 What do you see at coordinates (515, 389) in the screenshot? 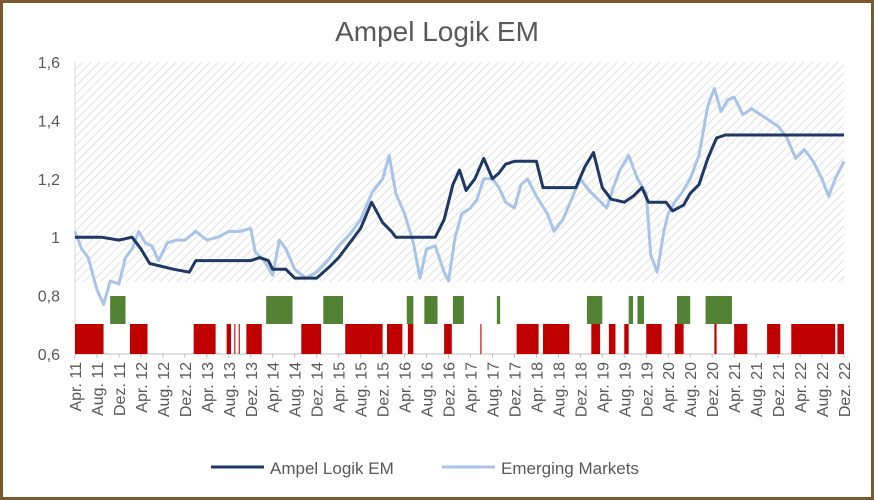
I see `x-tick-label: Dez. 17` at bounding box center [515, 389].